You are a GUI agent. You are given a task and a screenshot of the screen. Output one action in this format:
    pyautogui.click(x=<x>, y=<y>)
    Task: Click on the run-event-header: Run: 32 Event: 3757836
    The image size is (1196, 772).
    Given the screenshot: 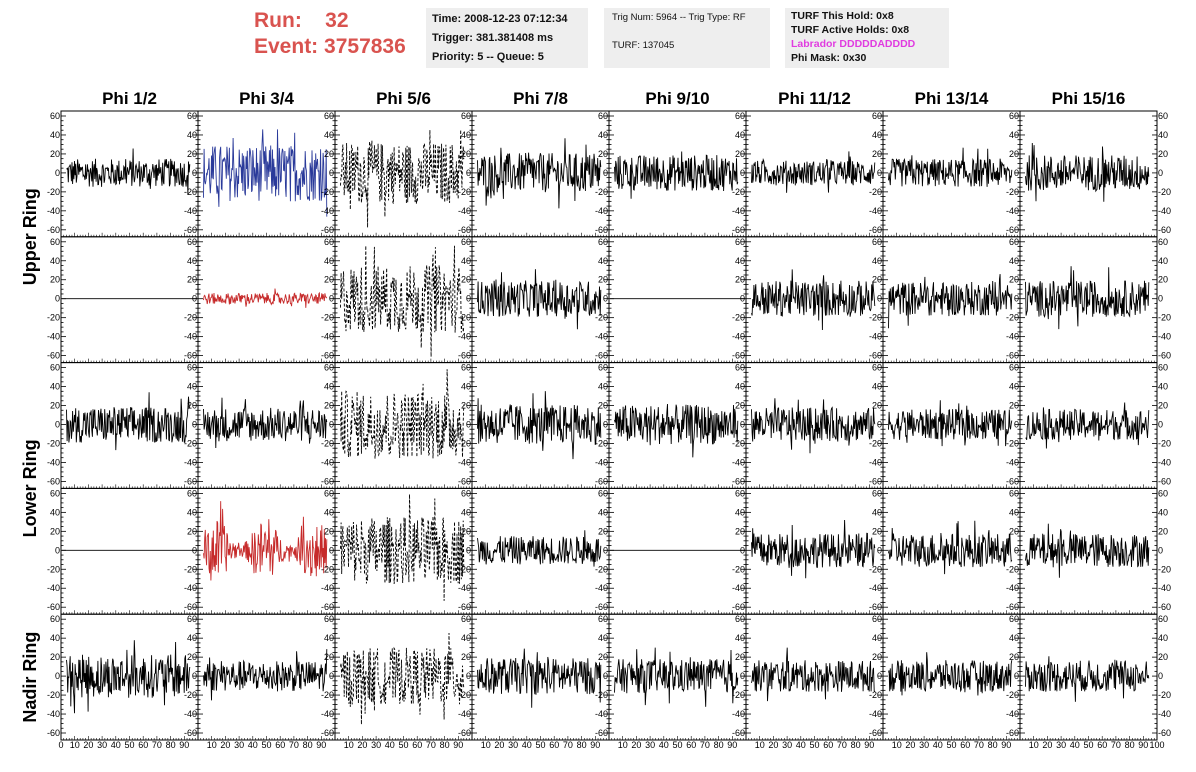 What is the action you would take?
    pyautogui.click(x=330, y=34)
    